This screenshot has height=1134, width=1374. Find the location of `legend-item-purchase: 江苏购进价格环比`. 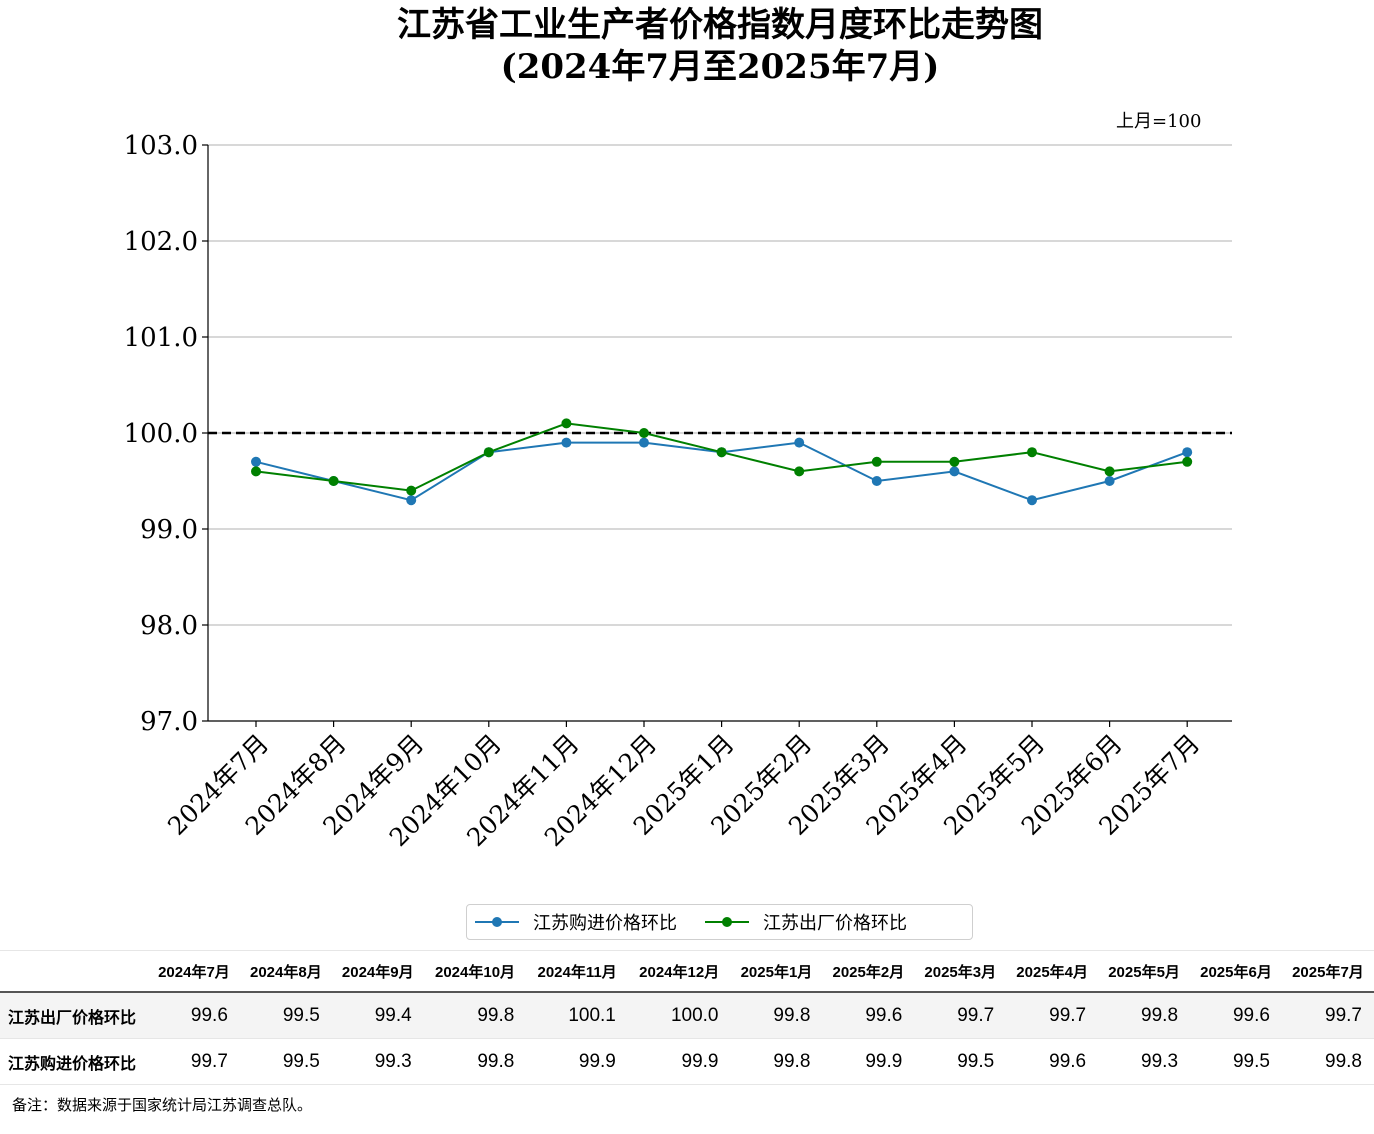

legend-item-purchase: 江苏购进价格环比 is located at coordinates (576, 922).